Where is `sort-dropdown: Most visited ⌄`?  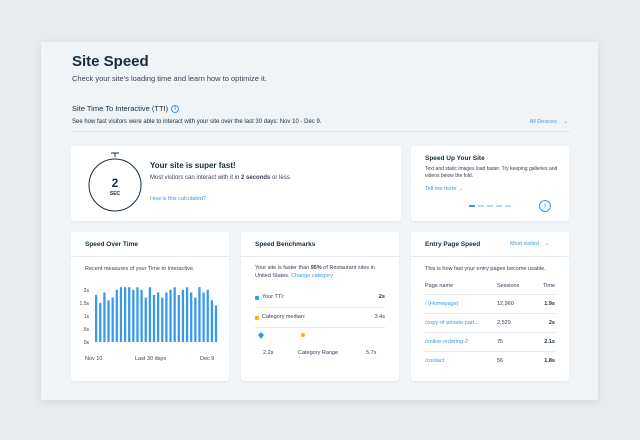
sort-dropdown: Most visited ⌄ is located at coordinates (529, 244).